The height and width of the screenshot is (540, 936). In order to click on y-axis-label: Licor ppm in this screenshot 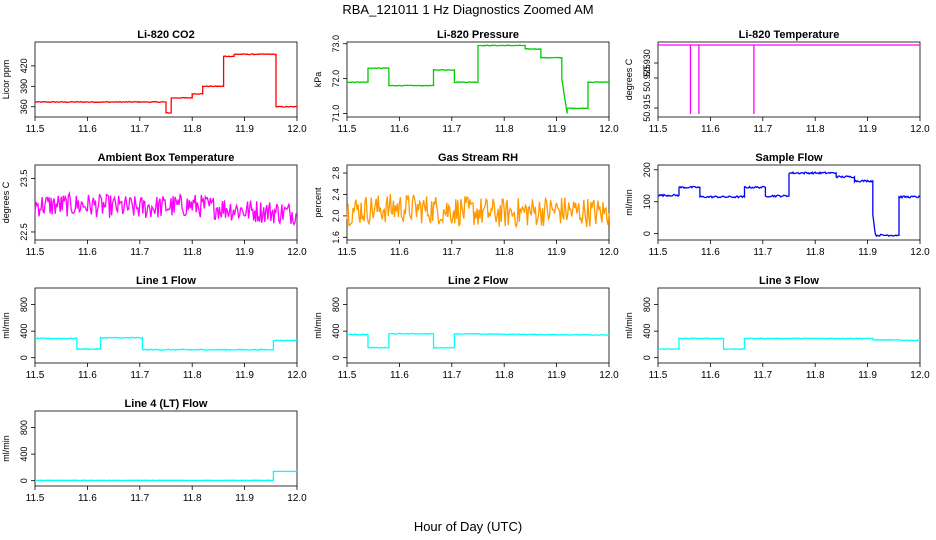, I will do `click(6, 80)`.